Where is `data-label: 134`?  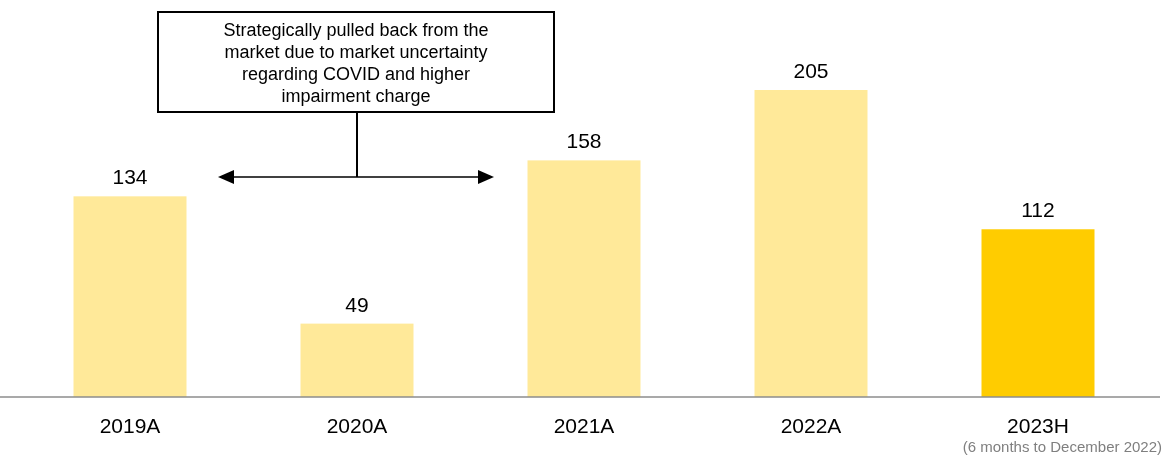
data-label: 134 is located at coordinates (130, 177).